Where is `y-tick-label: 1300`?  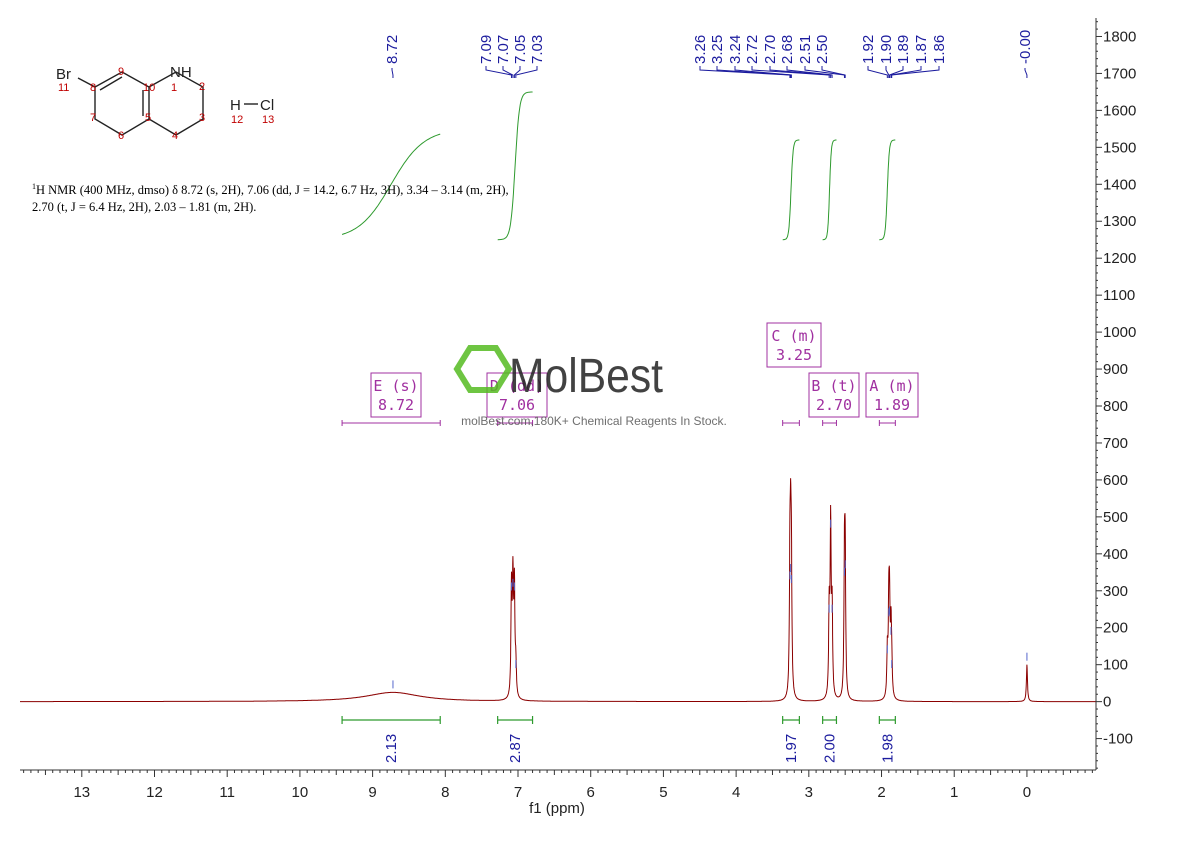
y-tick-label: 1300 is located at coordinates (1119, 221).